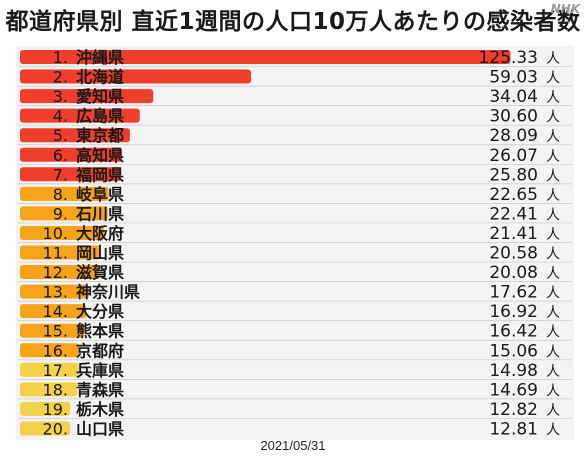 Image resolution: width=586 pixels, height=459 pixels. I want to click on value-label: 14.69, so click(513, 390).